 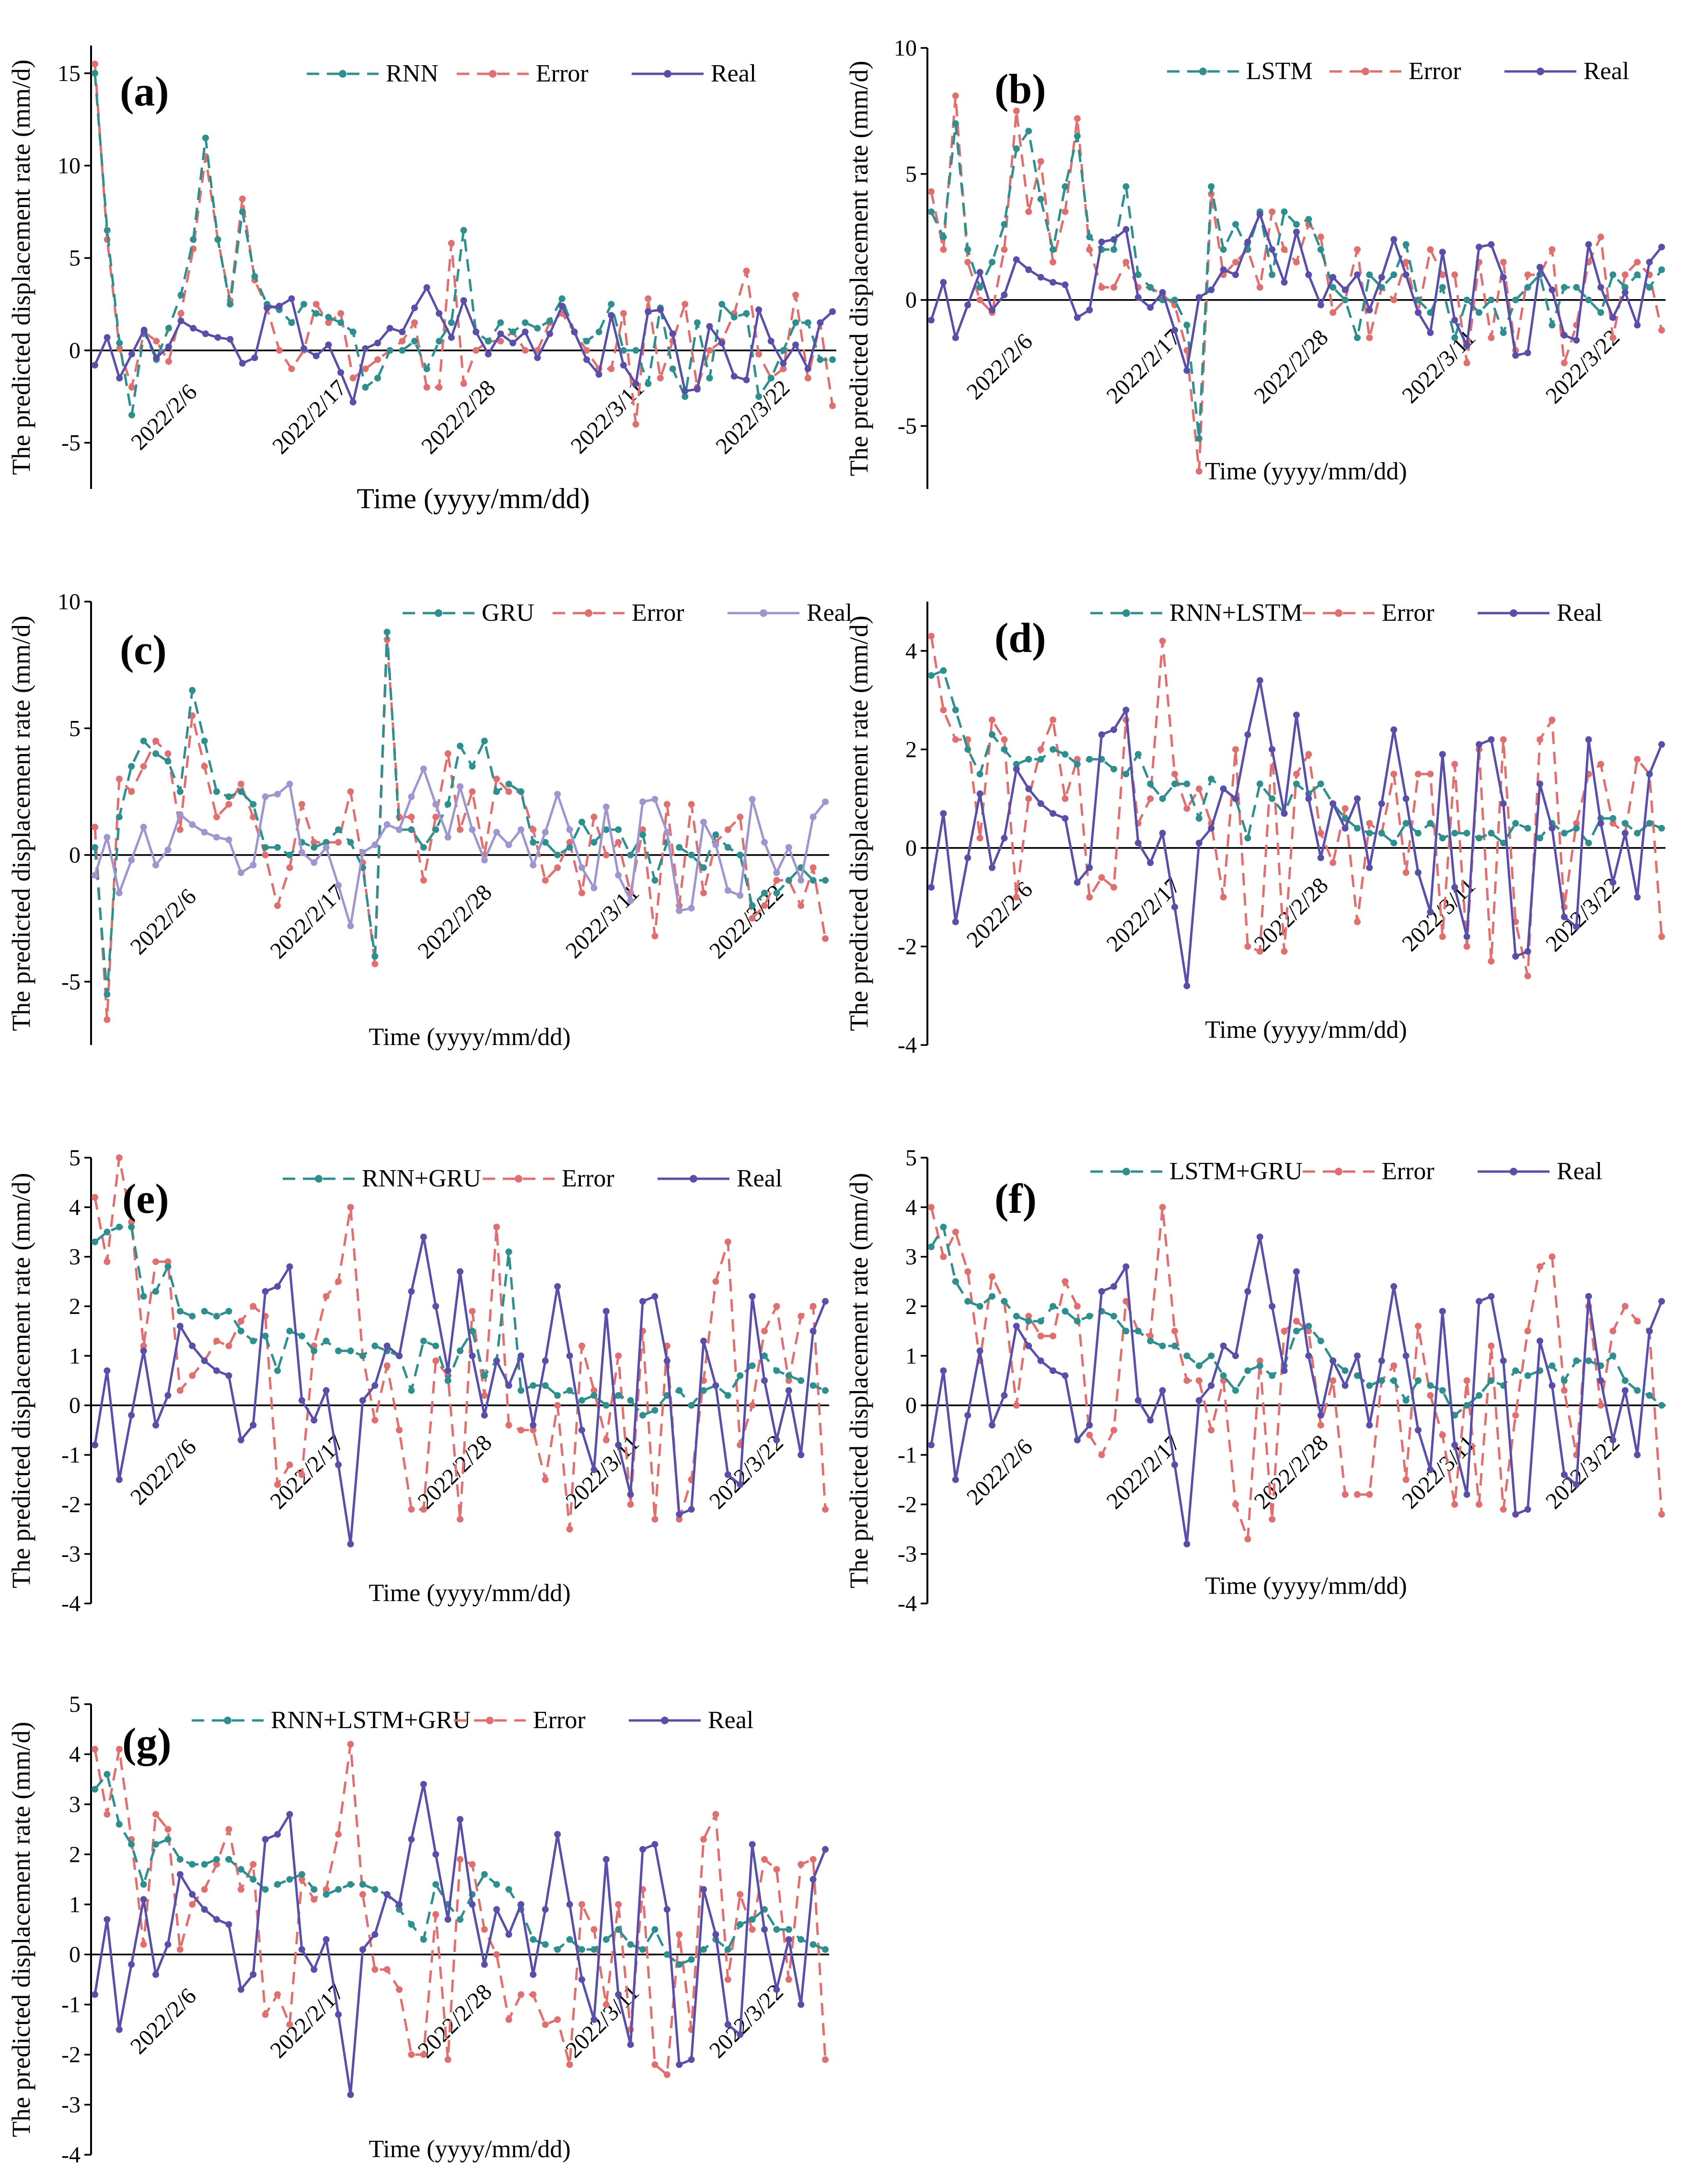 What do you see at coordinates (790, 613) in the screenshot?
I see `legend-item: Real` at bounding box center [790, 613].